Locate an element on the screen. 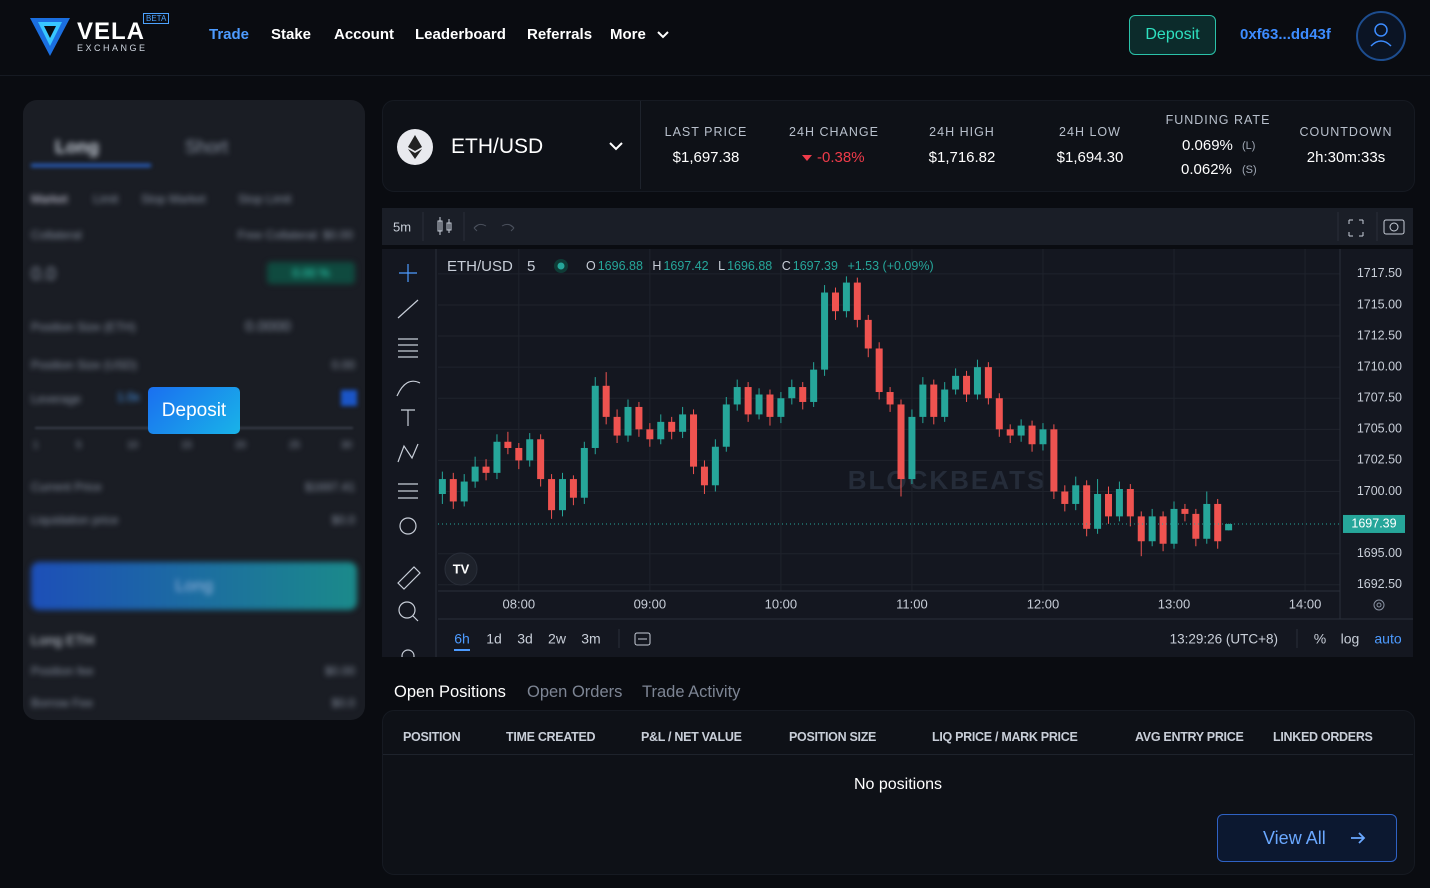 Image resolution: width=1430 pixels, height=888 pixels. chevron is located at coordinates (616, 146).